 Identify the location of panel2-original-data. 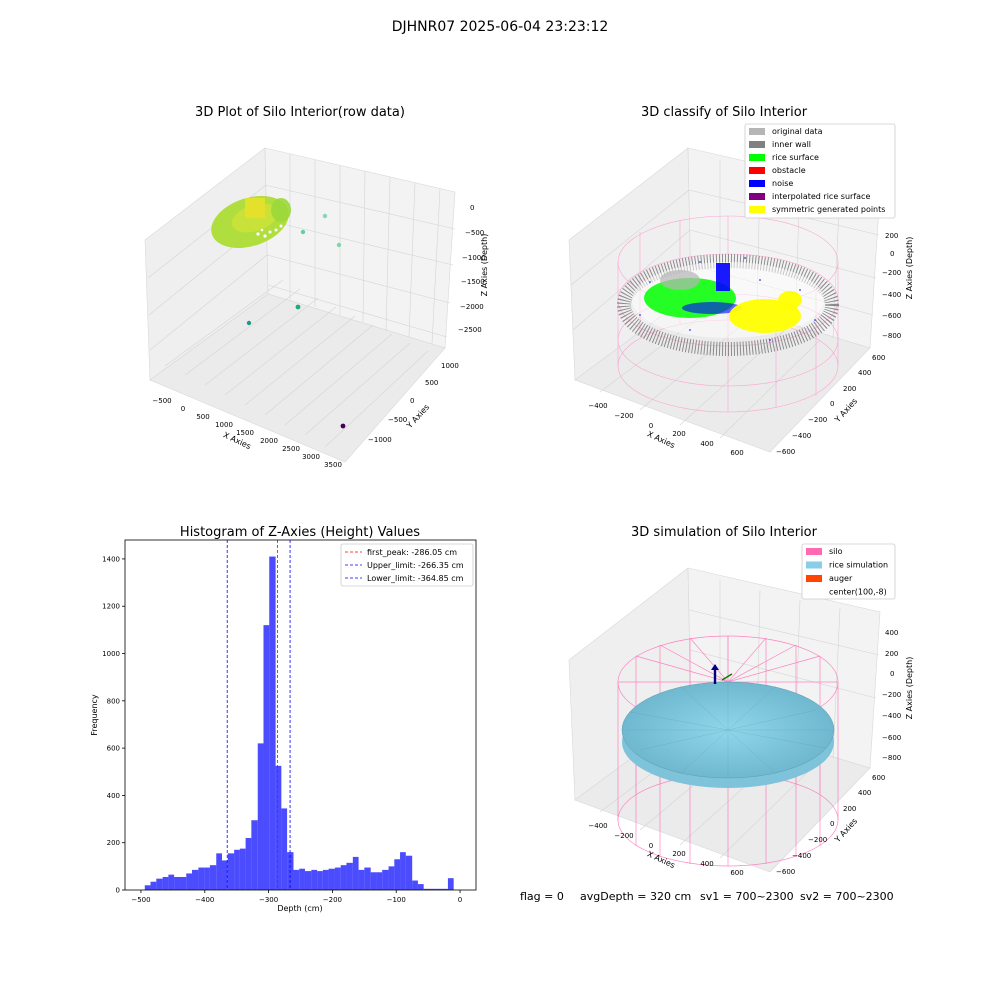
(680, 280).